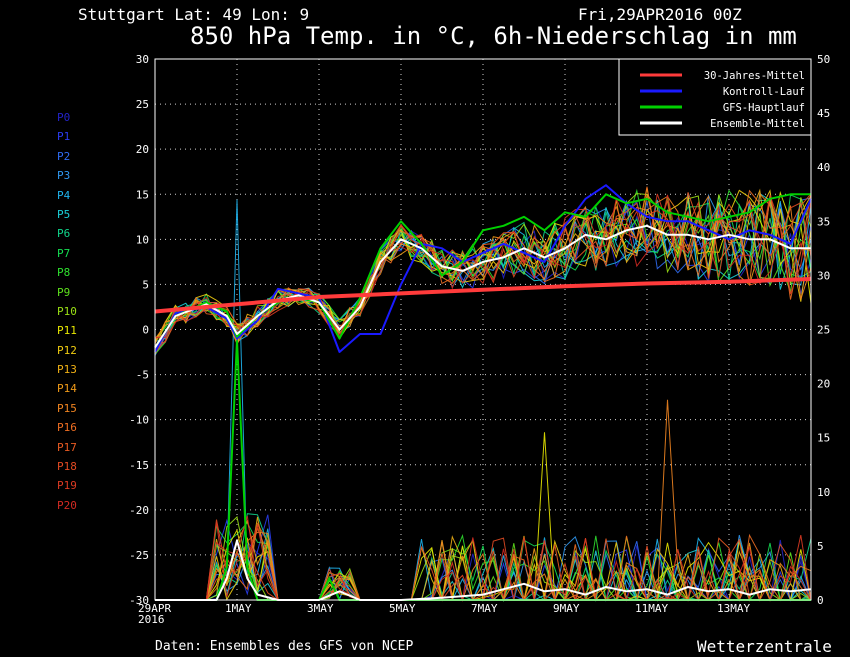 This screenshot has height=657, width=850. I want to click on x-tick-label: 5MAY, so click(402, 608).